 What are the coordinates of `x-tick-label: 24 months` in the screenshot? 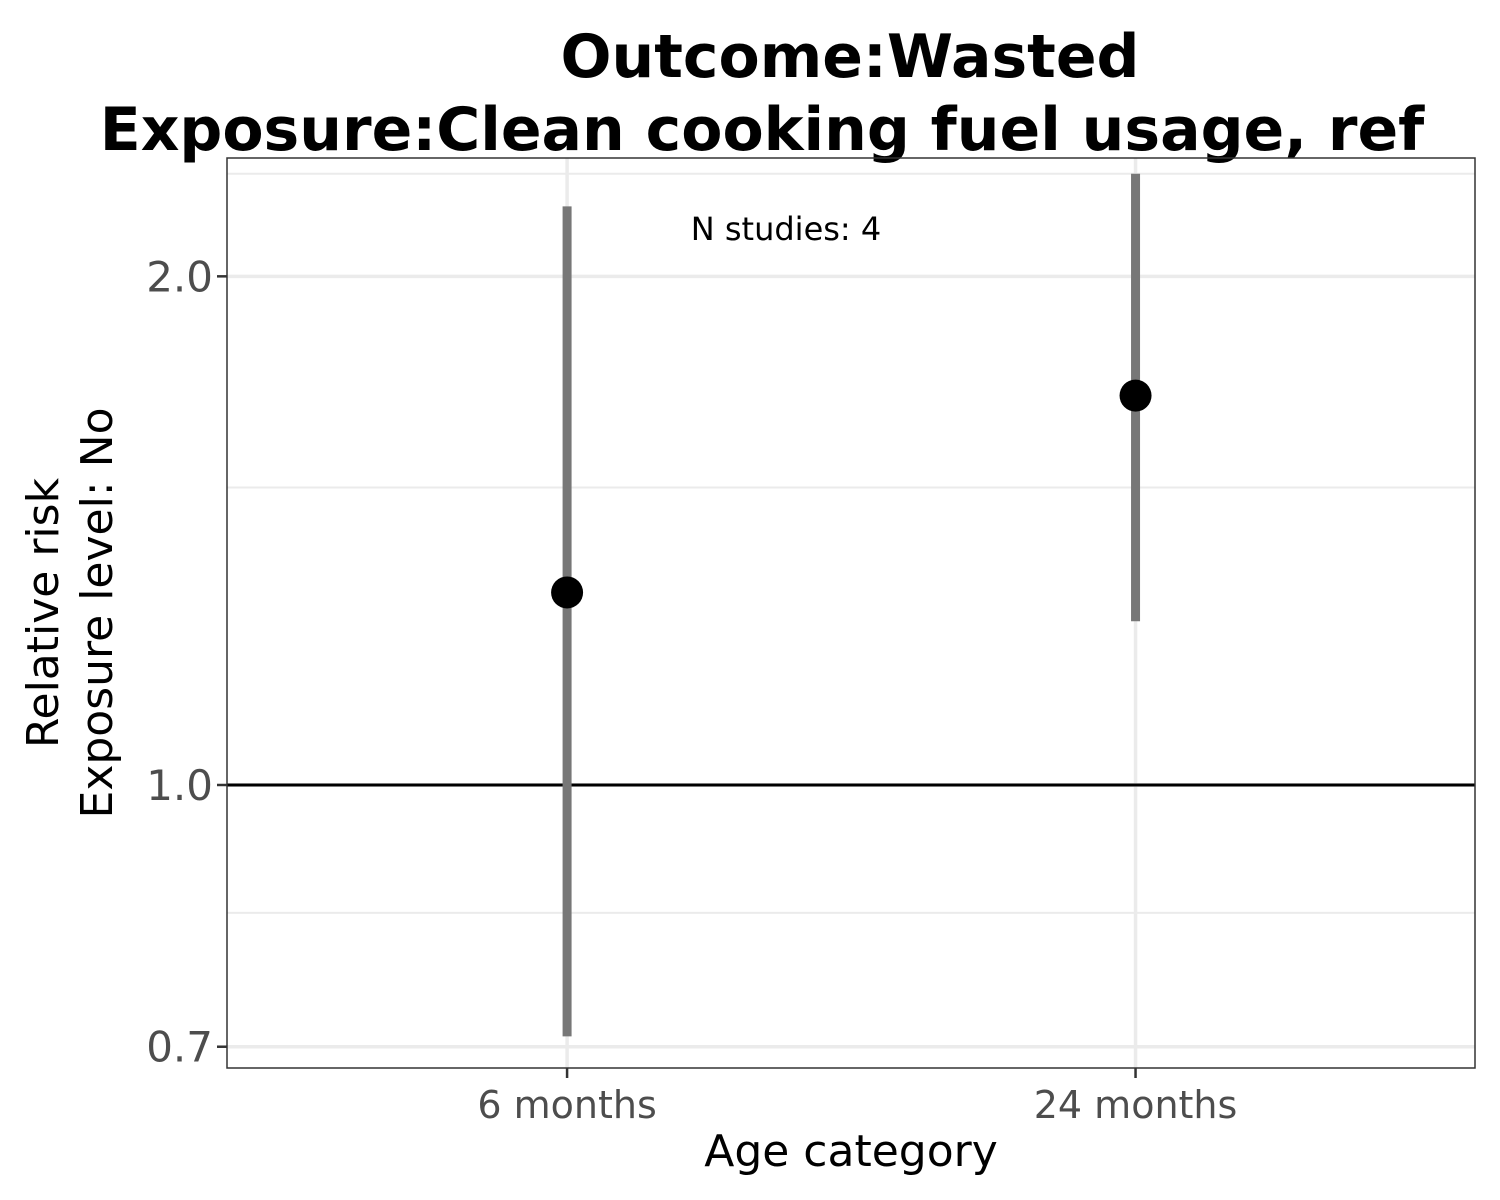 It's located at (1136, 1105).